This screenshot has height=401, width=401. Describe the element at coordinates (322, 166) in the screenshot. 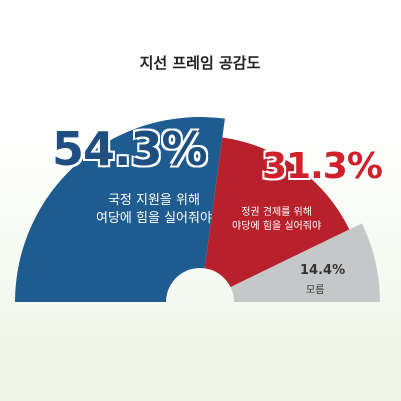

I see `value-label: 31.3%` at that location.